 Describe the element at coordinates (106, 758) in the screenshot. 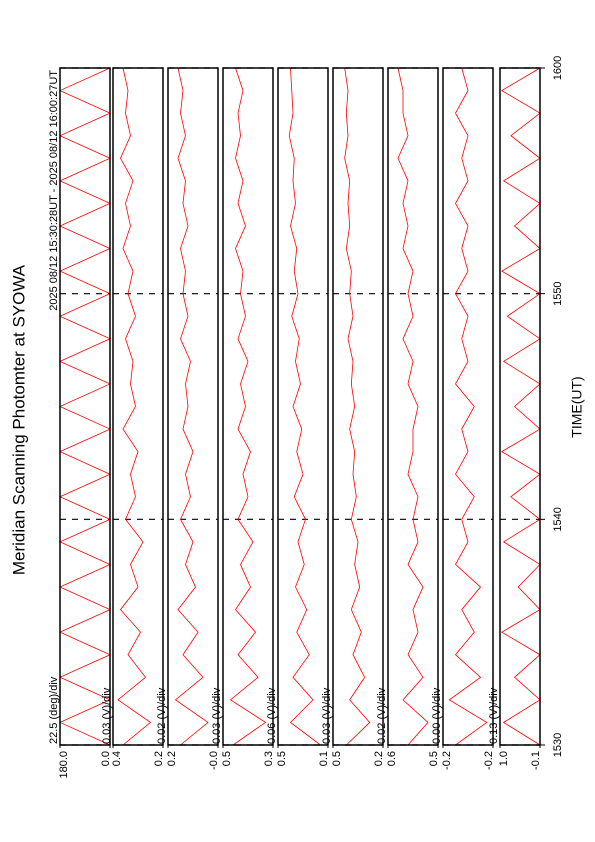

I see `y-tick-label: 0.0` at that location.